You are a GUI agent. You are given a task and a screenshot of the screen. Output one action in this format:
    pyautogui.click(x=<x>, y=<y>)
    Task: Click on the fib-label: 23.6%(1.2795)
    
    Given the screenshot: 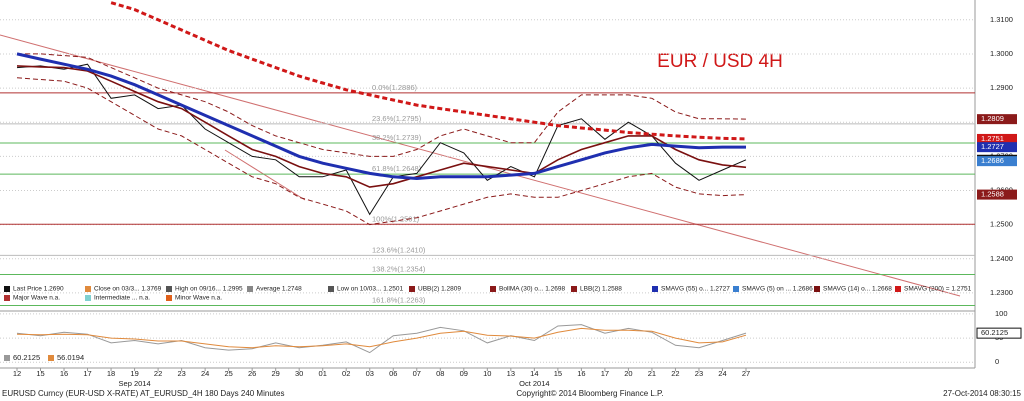 What is the action you would take?
    pyautogui.click(x=397, y=118)
    